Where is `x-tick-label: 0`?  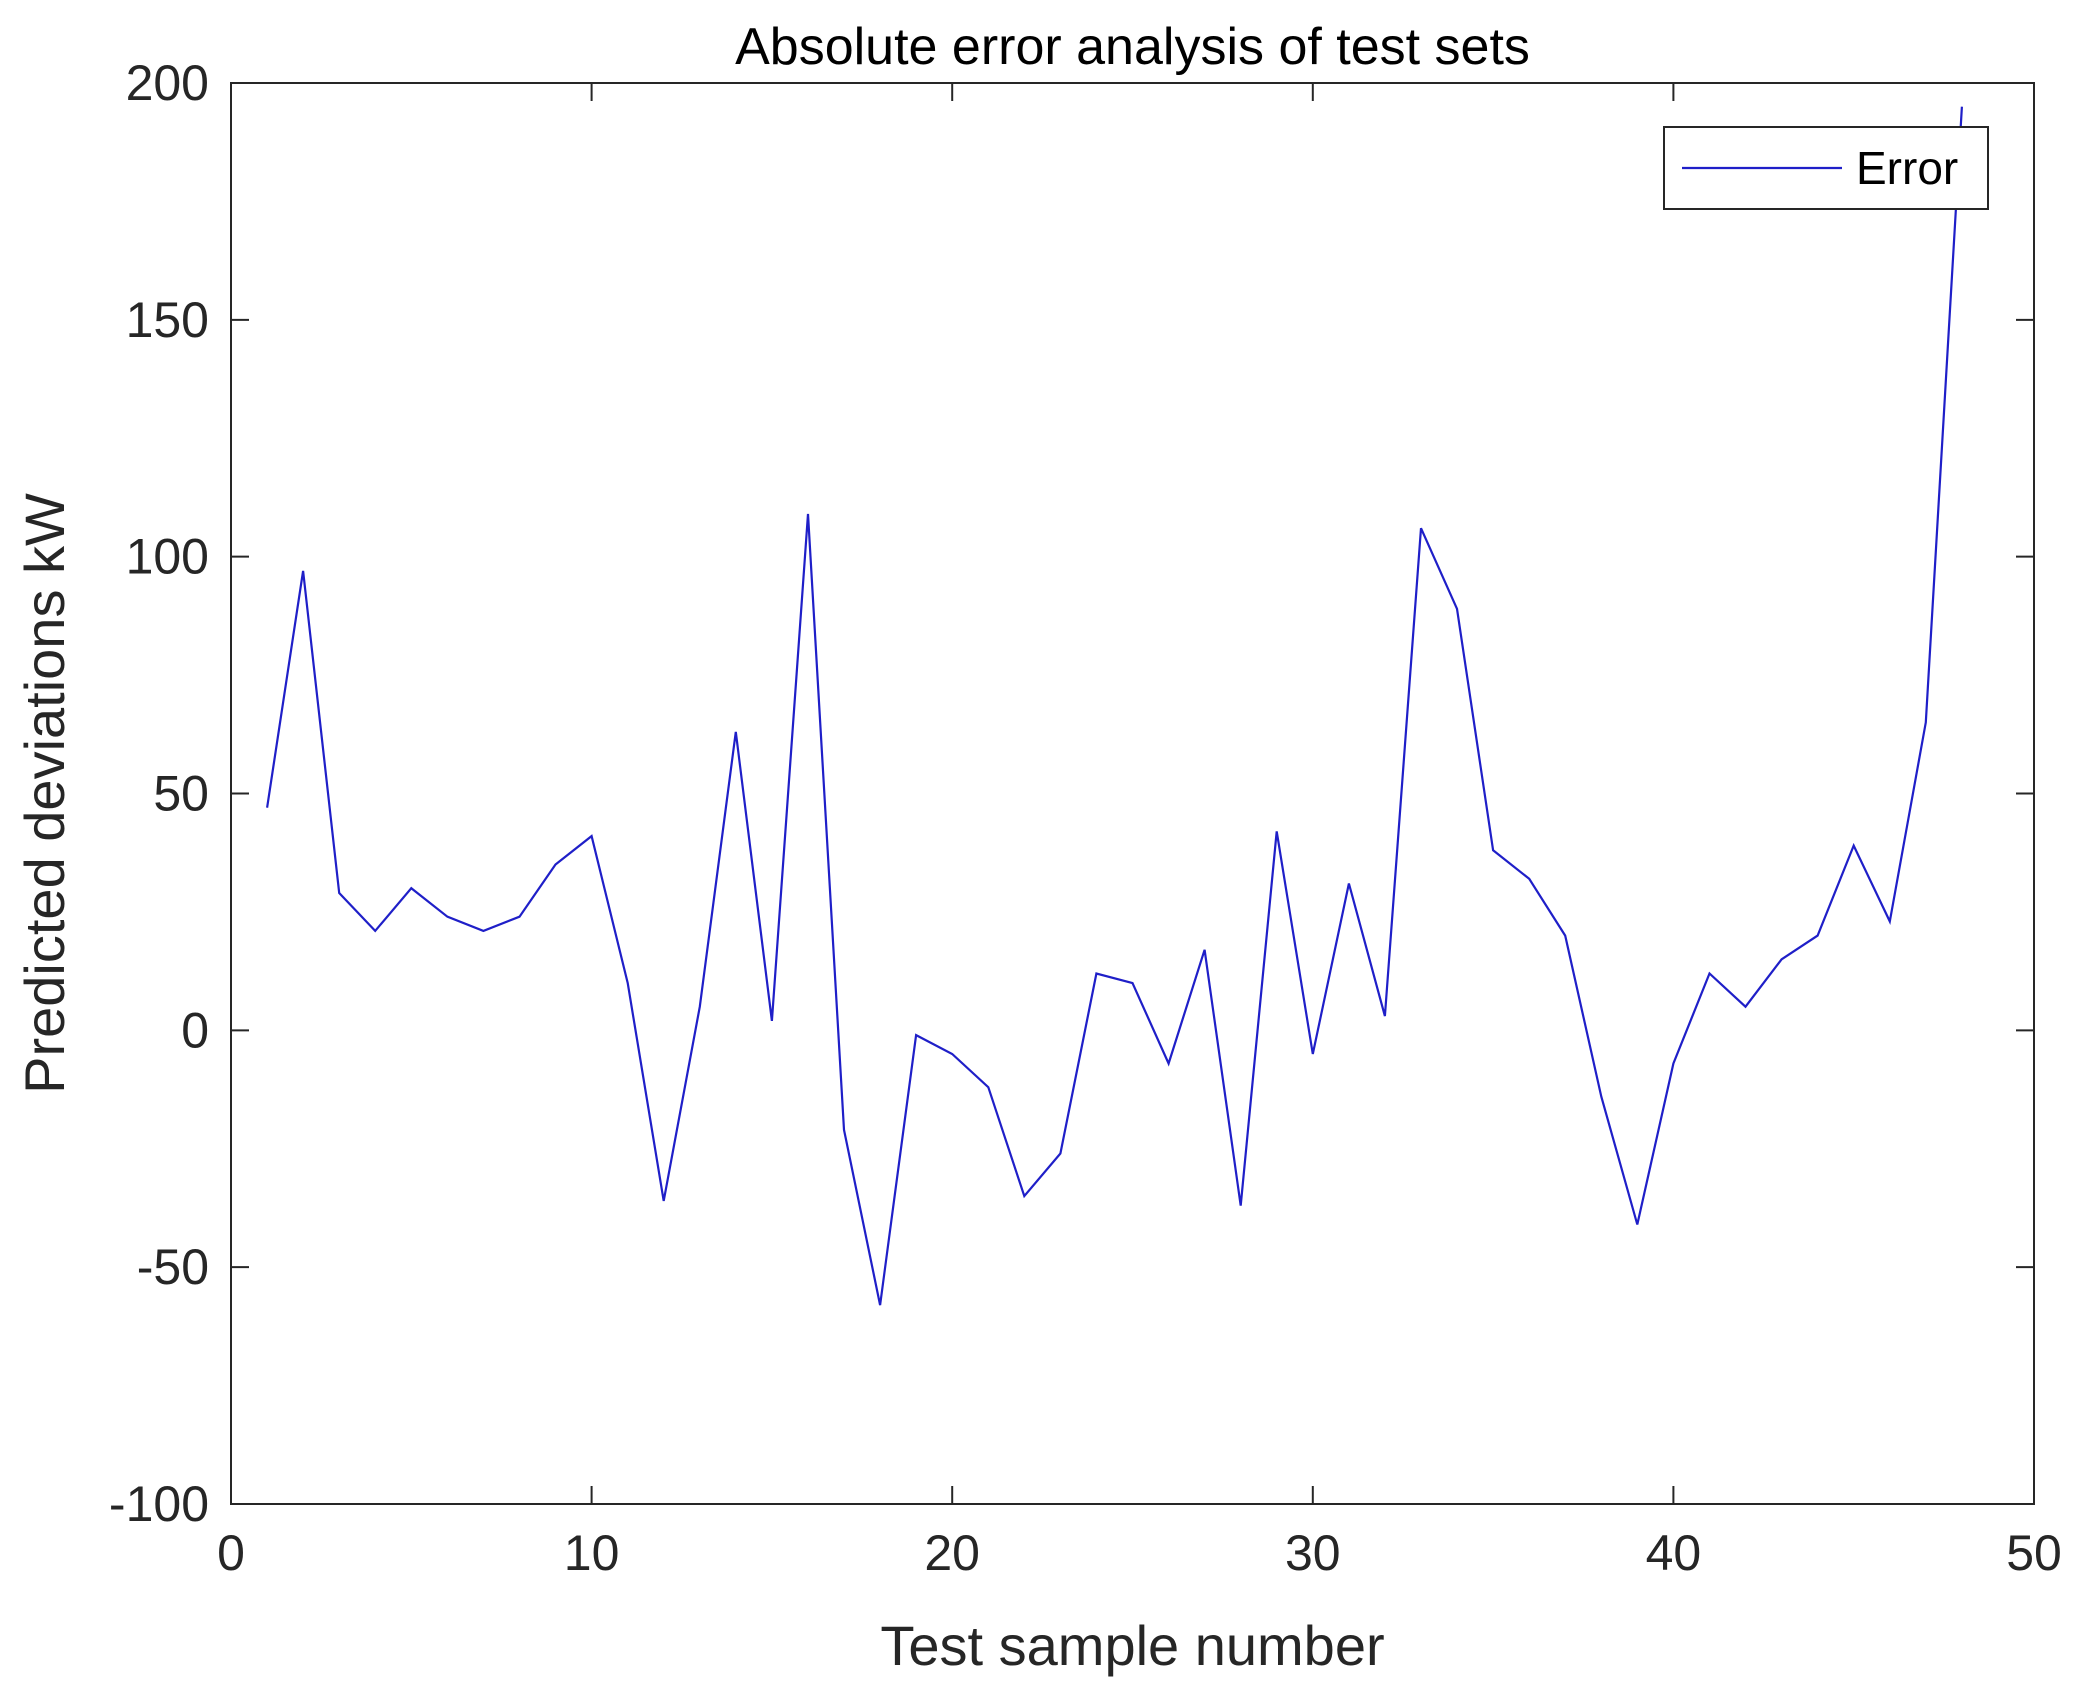
x-tick-label: 0 is located at coordinates (231, 1553).